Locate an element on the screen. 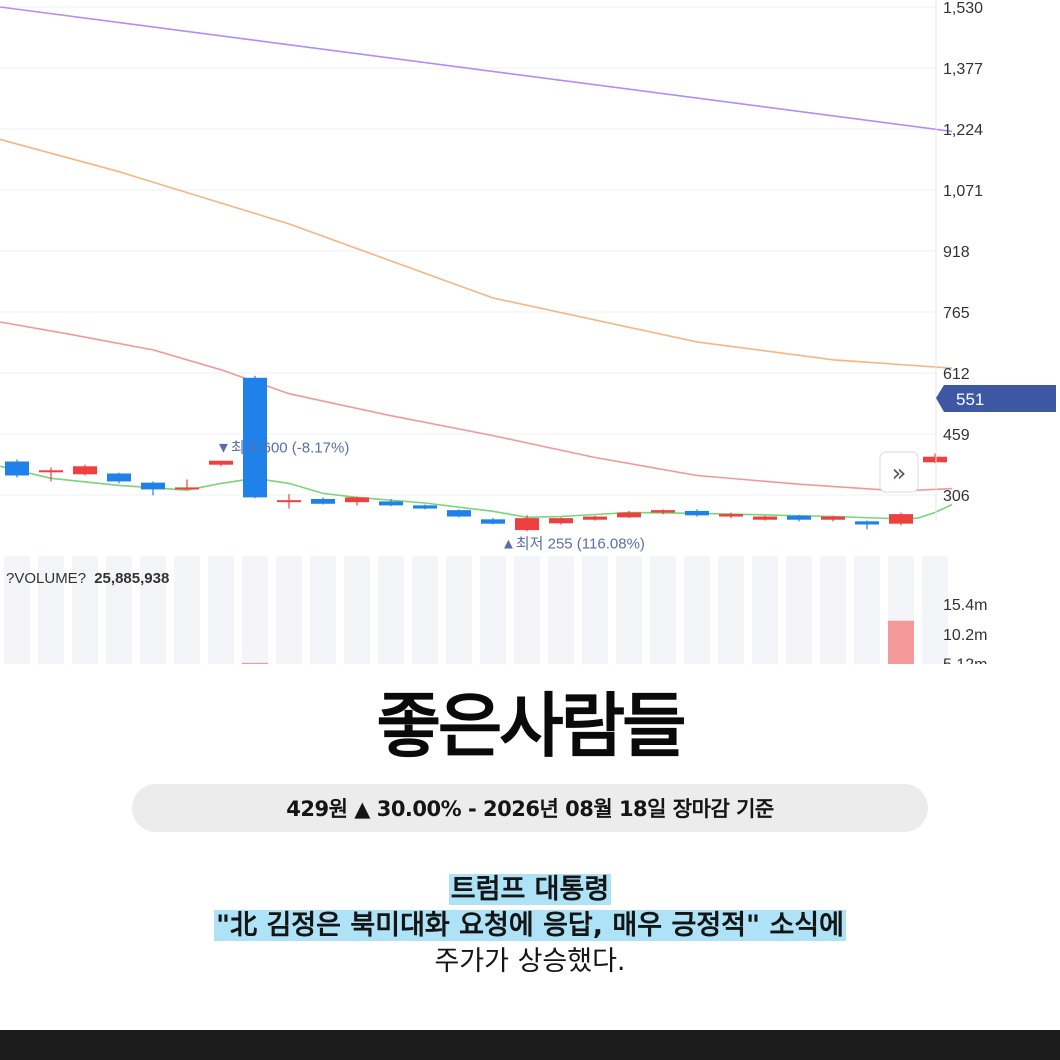  y-tick-label: 306 is located at coordinates (956, 496).